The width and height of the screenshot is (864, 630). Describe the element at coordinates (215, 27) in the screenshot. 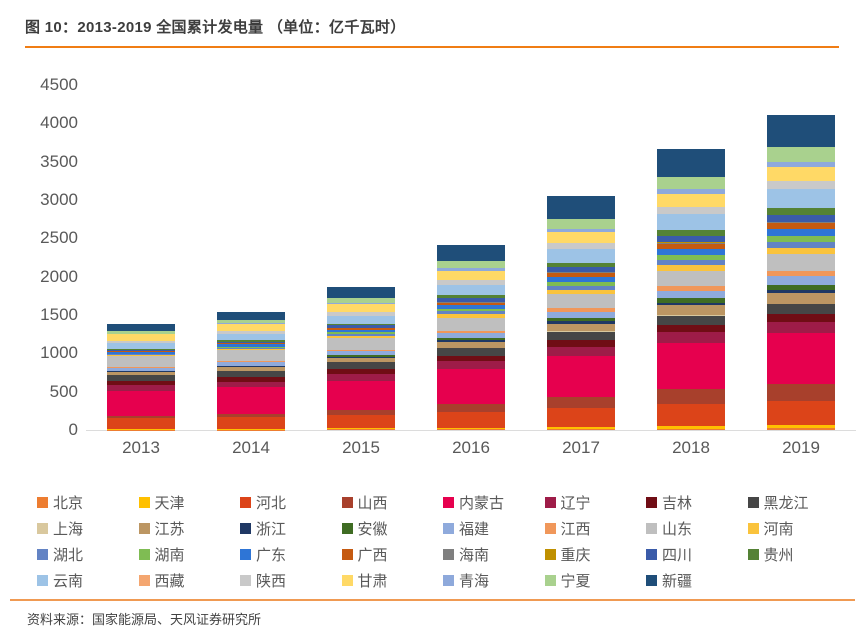

I see `figure-title: 图 10：2013-2019 全国累计发电量 （单位：亿千瓦时）` at that location.